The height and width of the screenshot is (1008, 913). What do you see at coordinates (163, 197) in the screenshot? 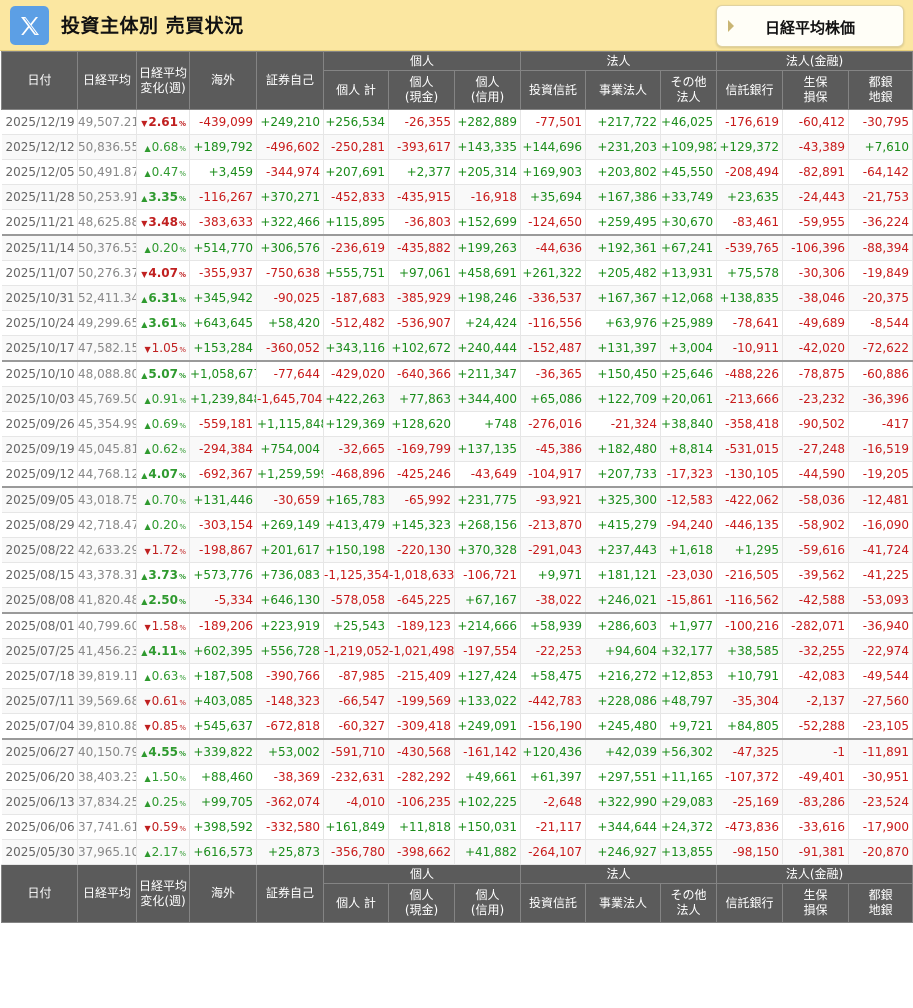
I see `change-number: 3.35` at bounding box center [163, 197].